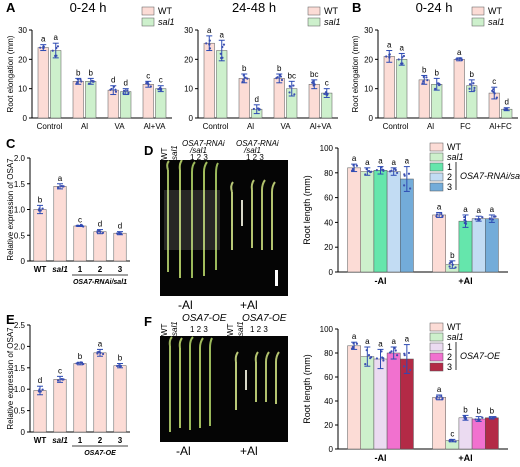  I want to click on c-expression-xtick-label-2: 1, so click(80, 269).